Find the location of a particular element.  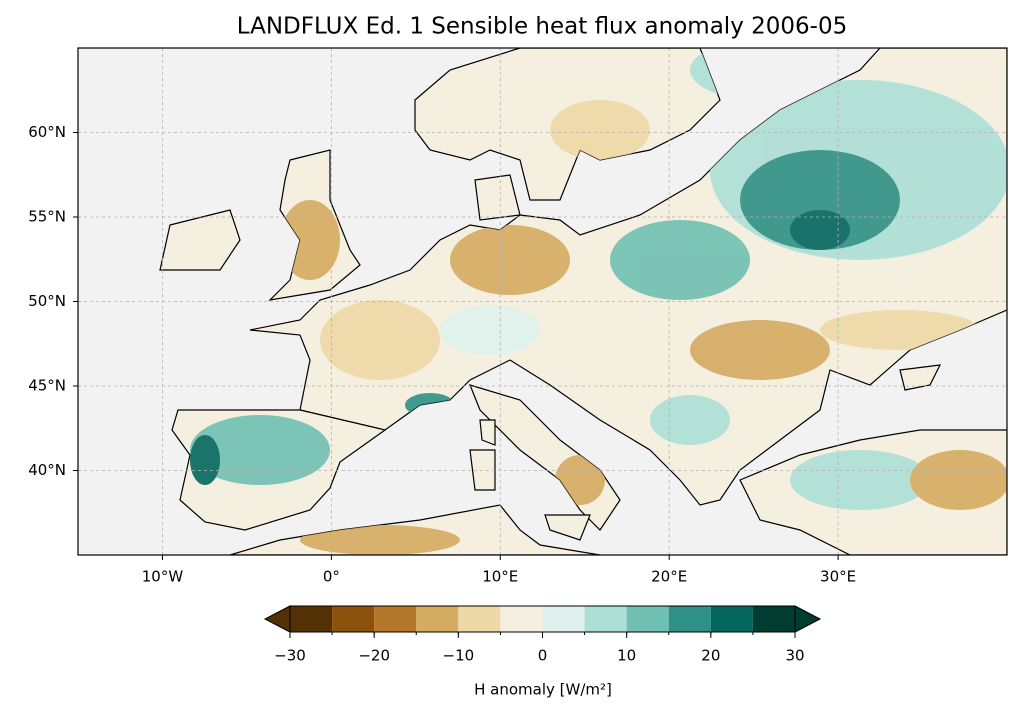

y-tick-label: 55°N is located at coordinates (47, 217).